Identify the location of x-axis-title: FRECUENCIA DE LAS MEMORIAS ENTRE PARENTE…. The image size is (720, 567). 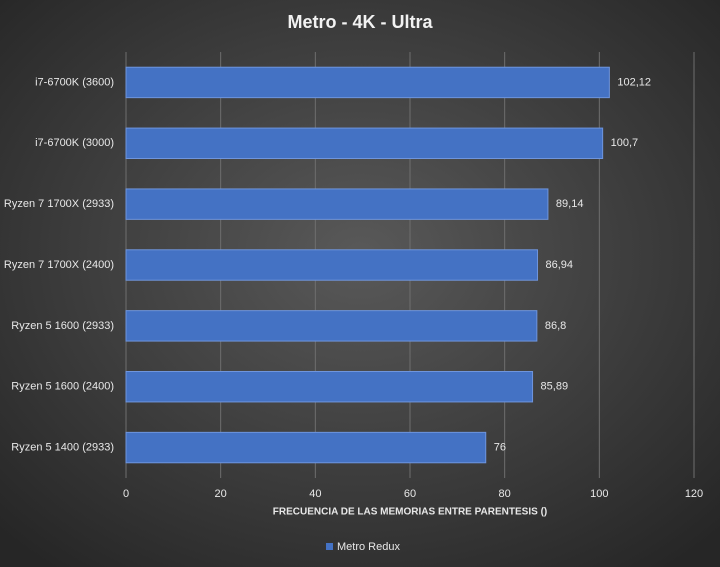
(410, 512).